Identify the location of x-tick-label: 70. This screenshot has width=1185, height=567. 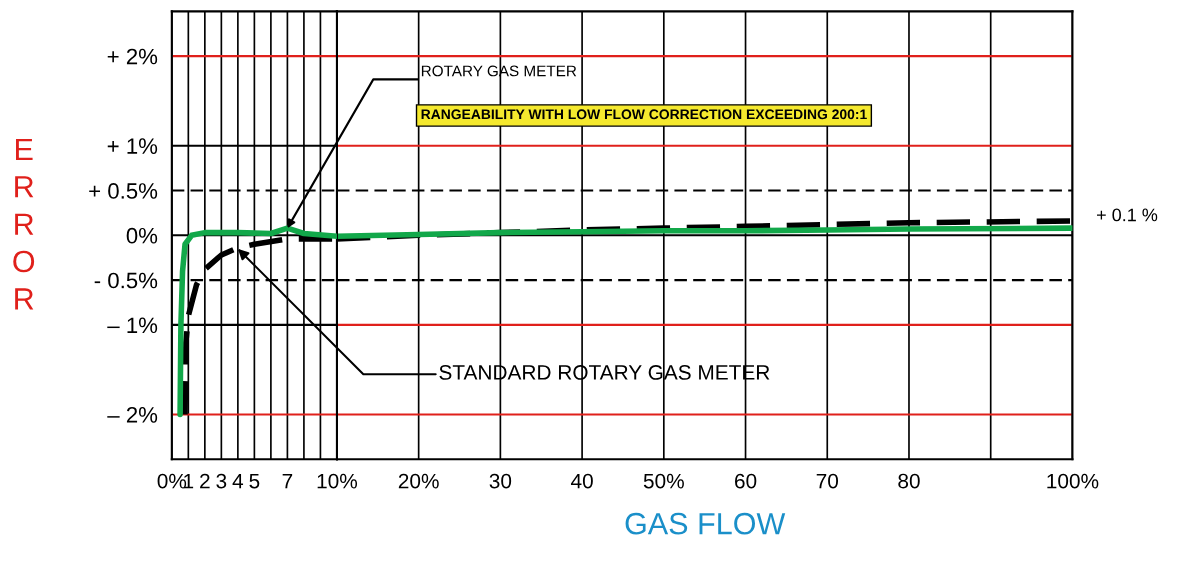
(827, 481).